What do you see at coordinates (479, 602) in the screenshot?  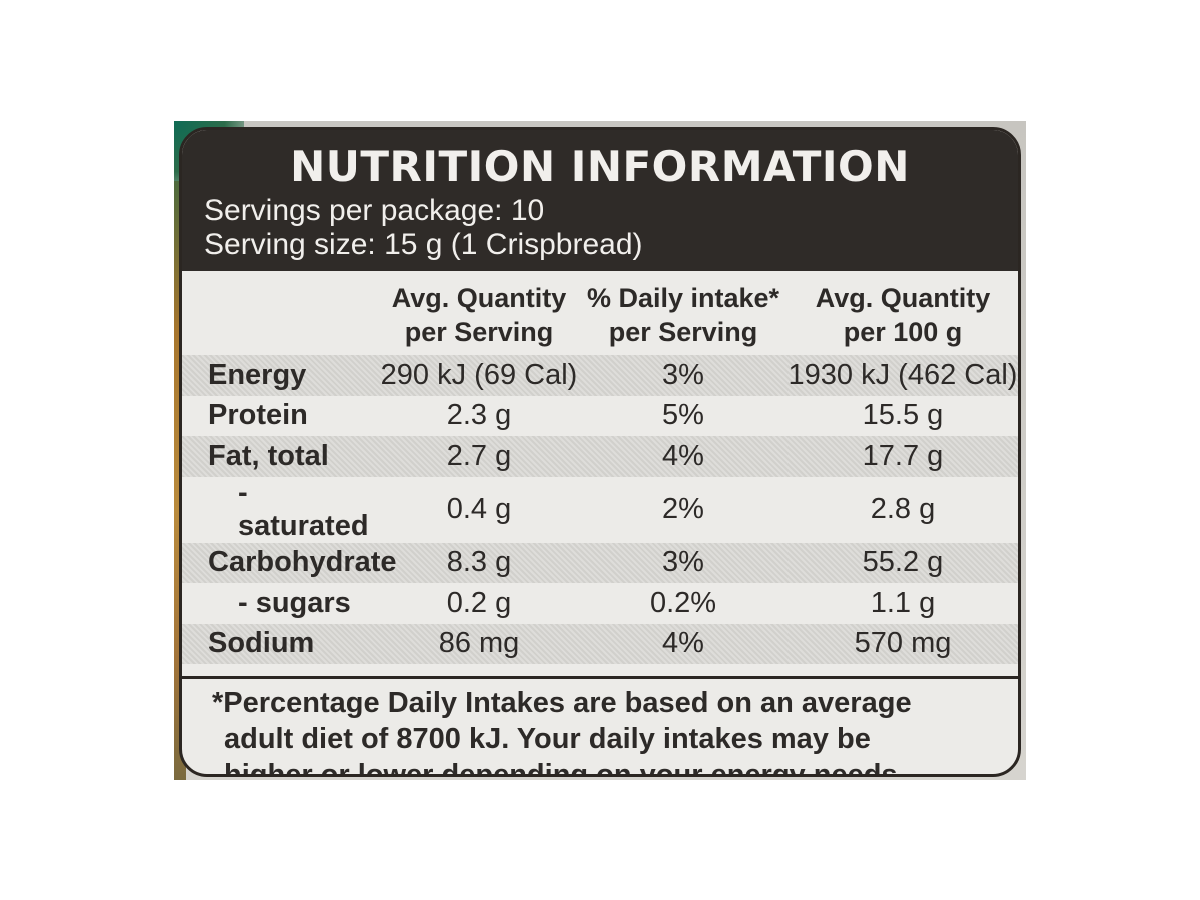 I see `per-serving-value: 0.2 g` at bounding box center [479, 602].